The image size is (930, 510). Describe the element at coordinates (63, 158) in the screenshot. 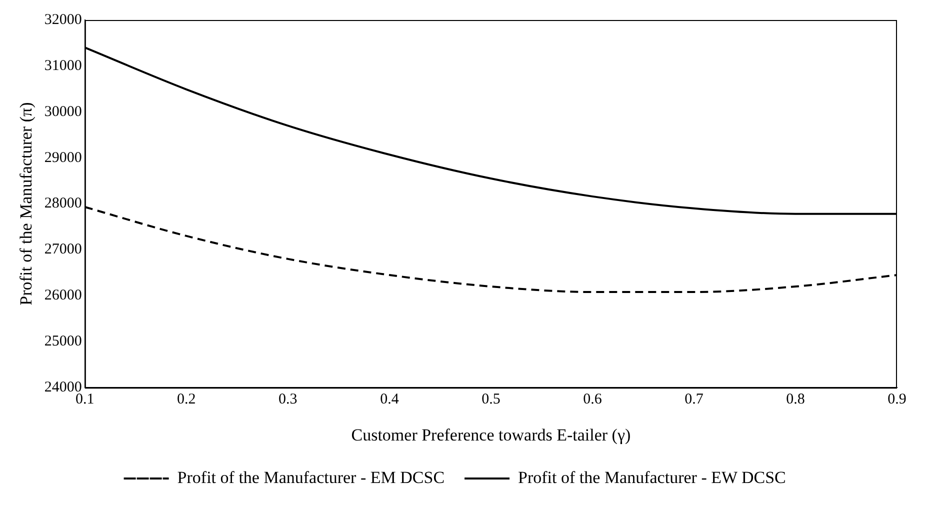

I see `y-tick-label: 29000` at that location.